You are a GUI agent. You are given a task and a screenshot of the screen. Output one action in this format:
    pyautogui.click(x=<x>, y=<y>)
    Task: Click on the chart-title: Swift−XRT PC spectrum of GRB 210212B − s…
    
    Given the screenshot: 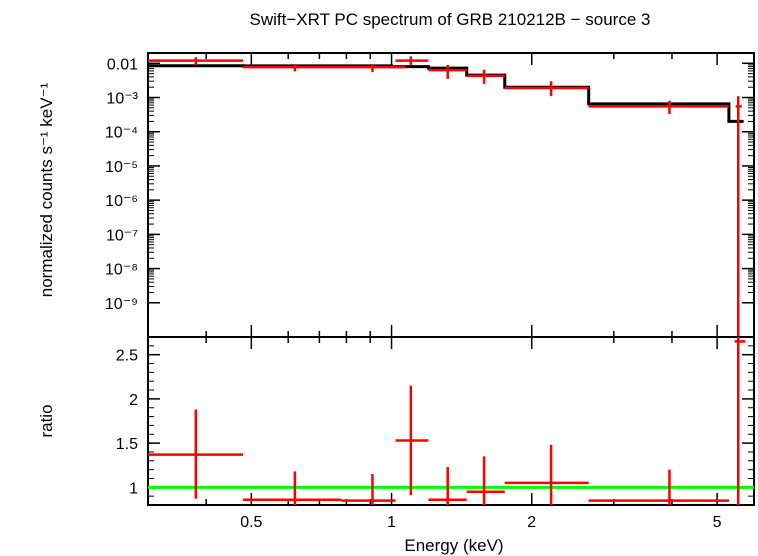 What is the action you would take?
    pyautogui.click(x=450, y=19)
    